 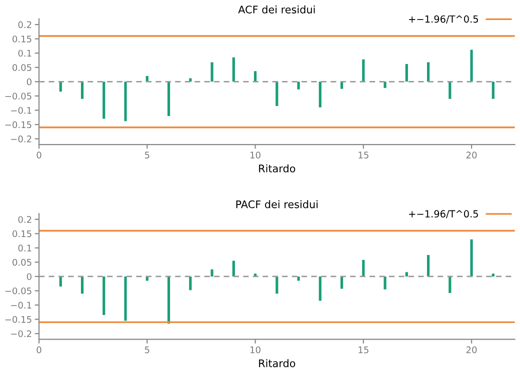 What do you see at coordinates (276, 9) in the screenshot?
I see `chart-title: ACF dei residui` at bounding box center [276, 9].